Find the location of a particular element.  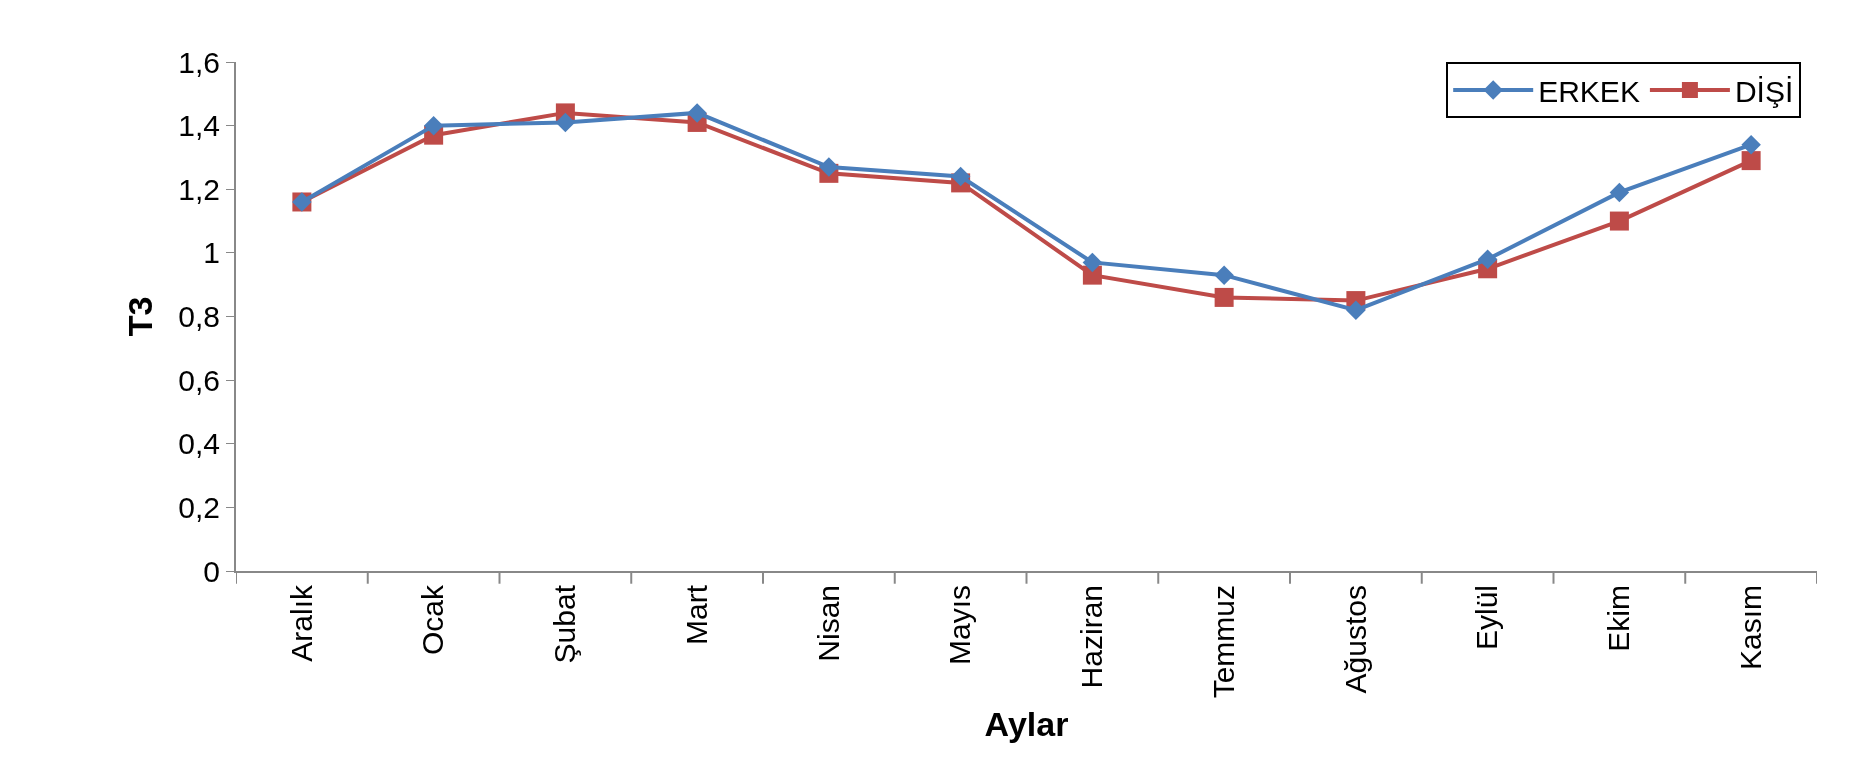

x-tick-label: Ekim is located at coordinates (1619, 618).